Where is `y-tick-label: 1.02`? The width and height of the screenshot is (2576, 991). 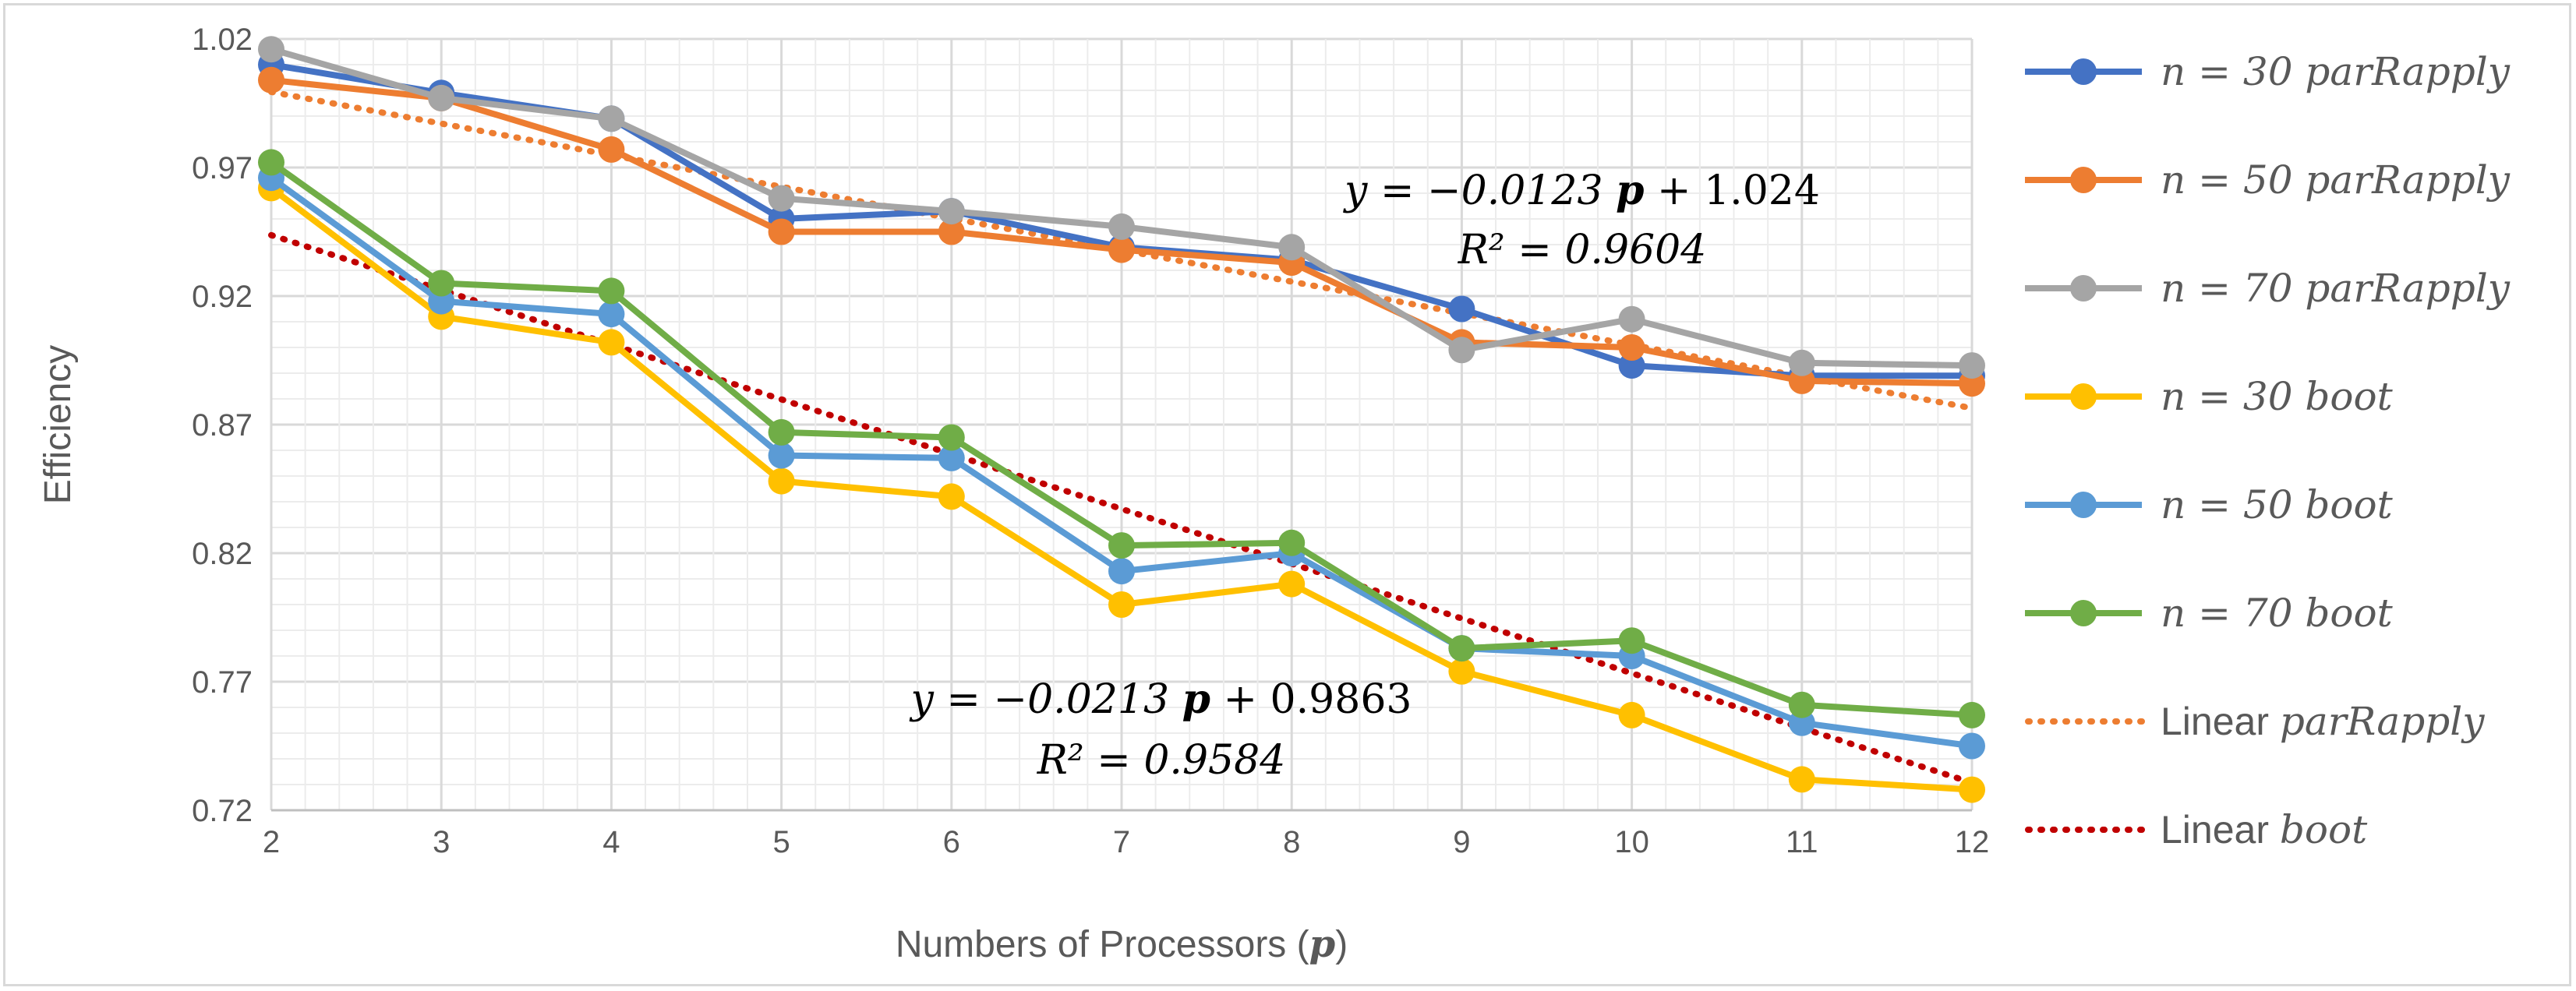 y-tick-label: 1.02 is located at coordinates (222, 40).